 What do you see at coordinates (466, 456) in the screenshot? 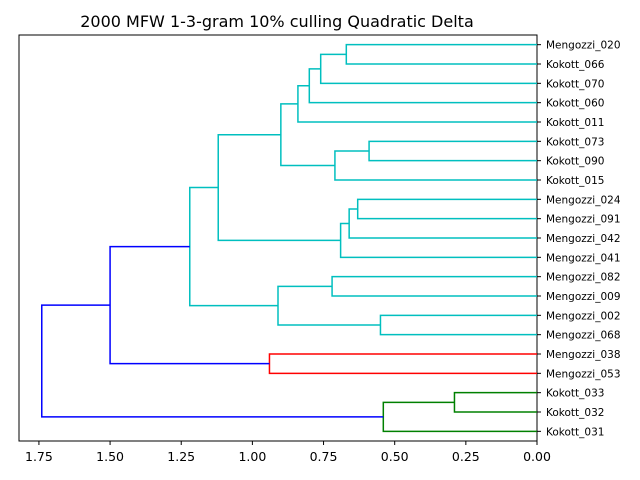
I see `x-tick-label: 0.25` at bounding box center [466, 456].